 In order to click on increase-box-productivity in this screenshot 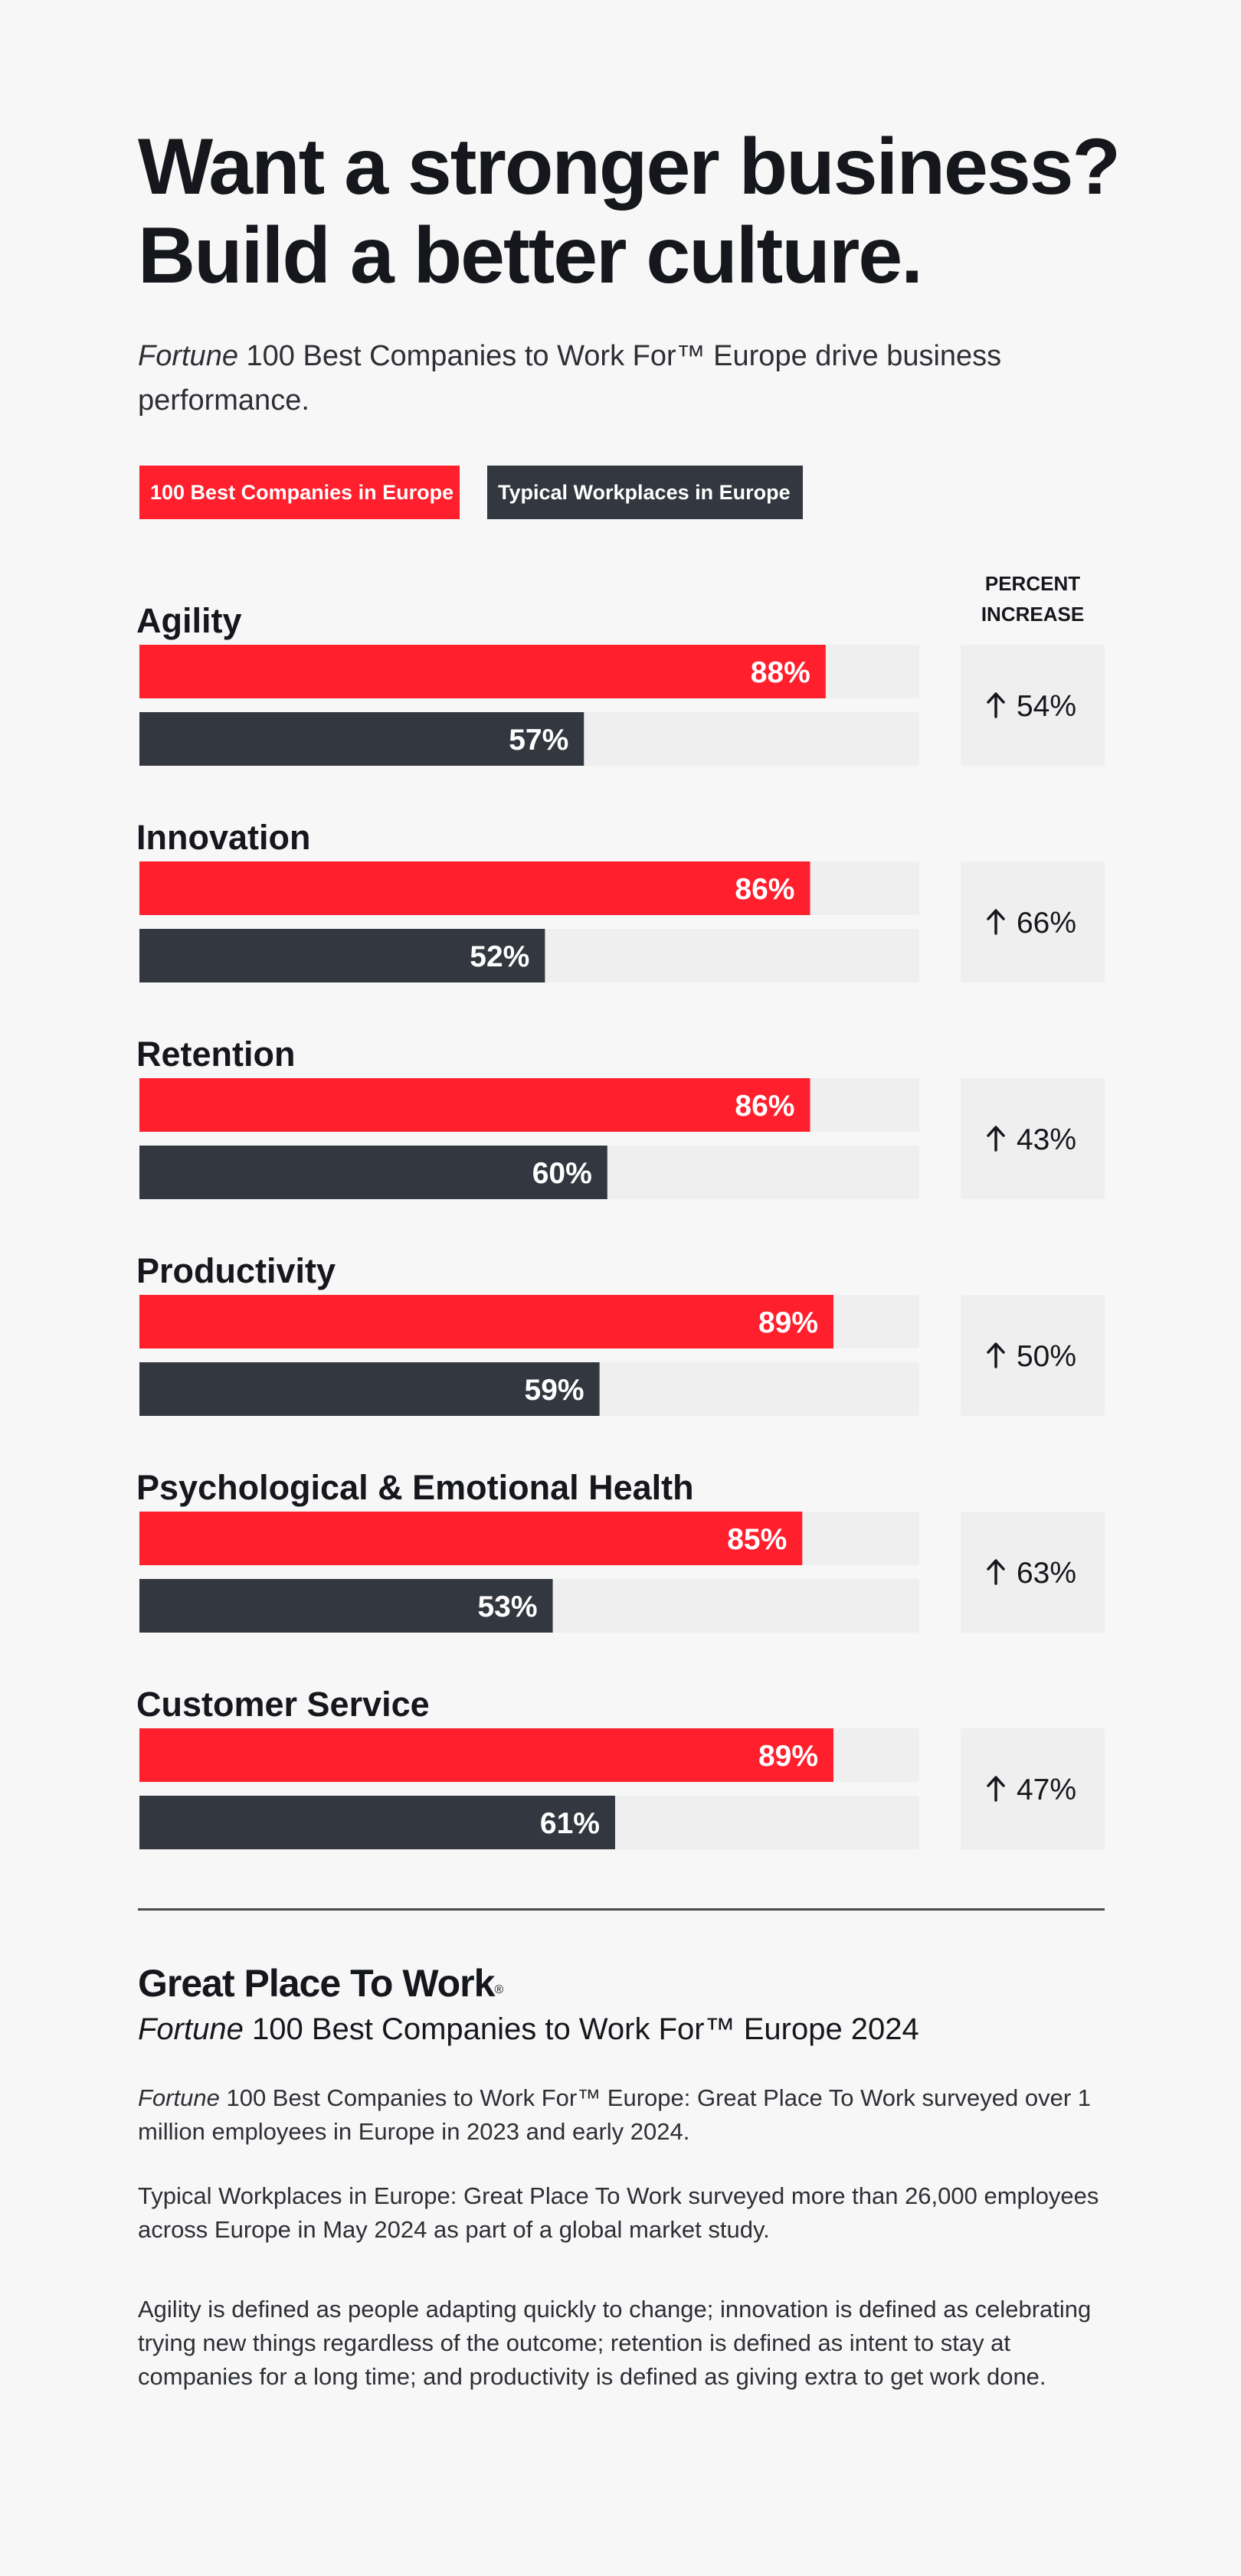, I will do `click(1033, 1355)`.